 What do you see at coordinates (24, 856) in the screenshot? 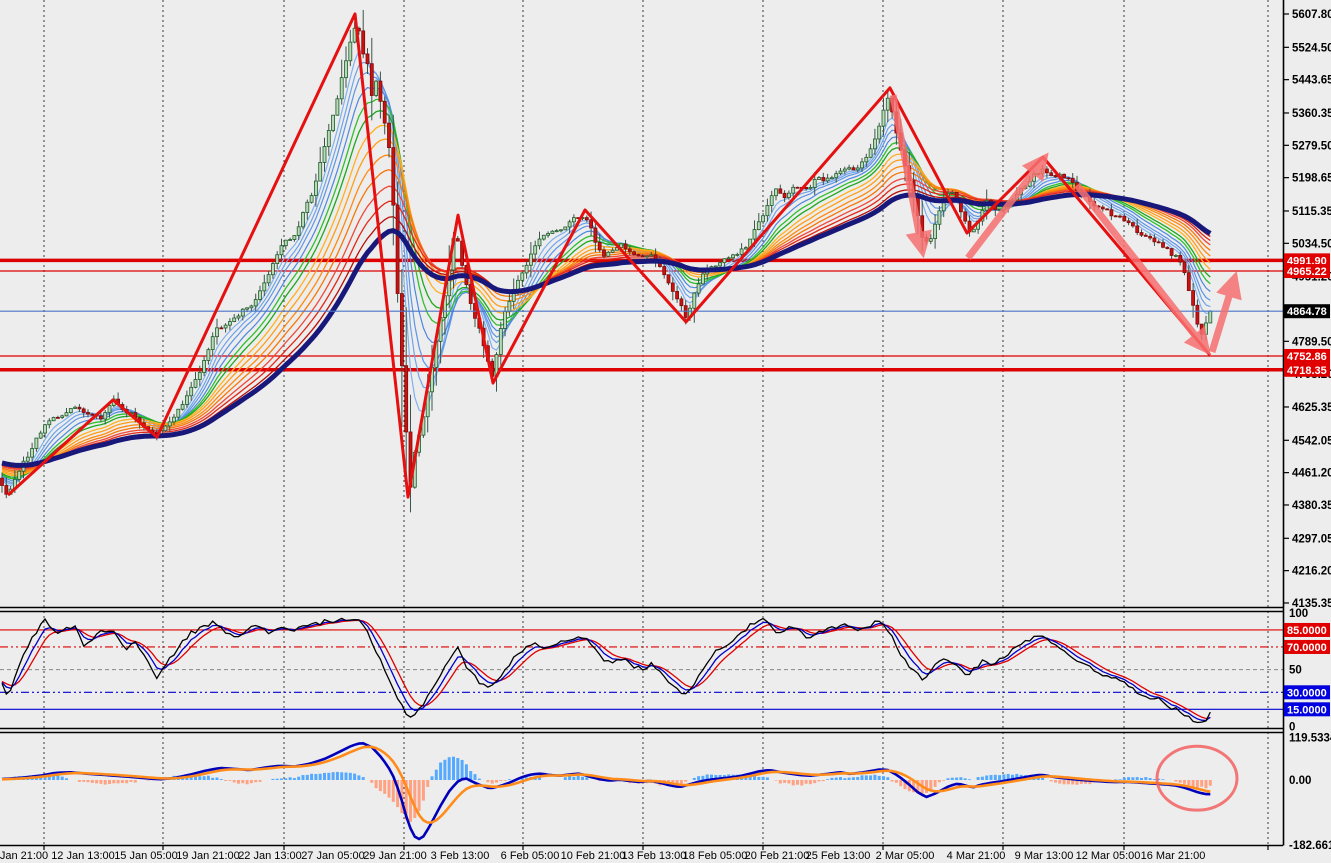
I see `time-label: Jan 21:00` at bounding box center [24, 856].